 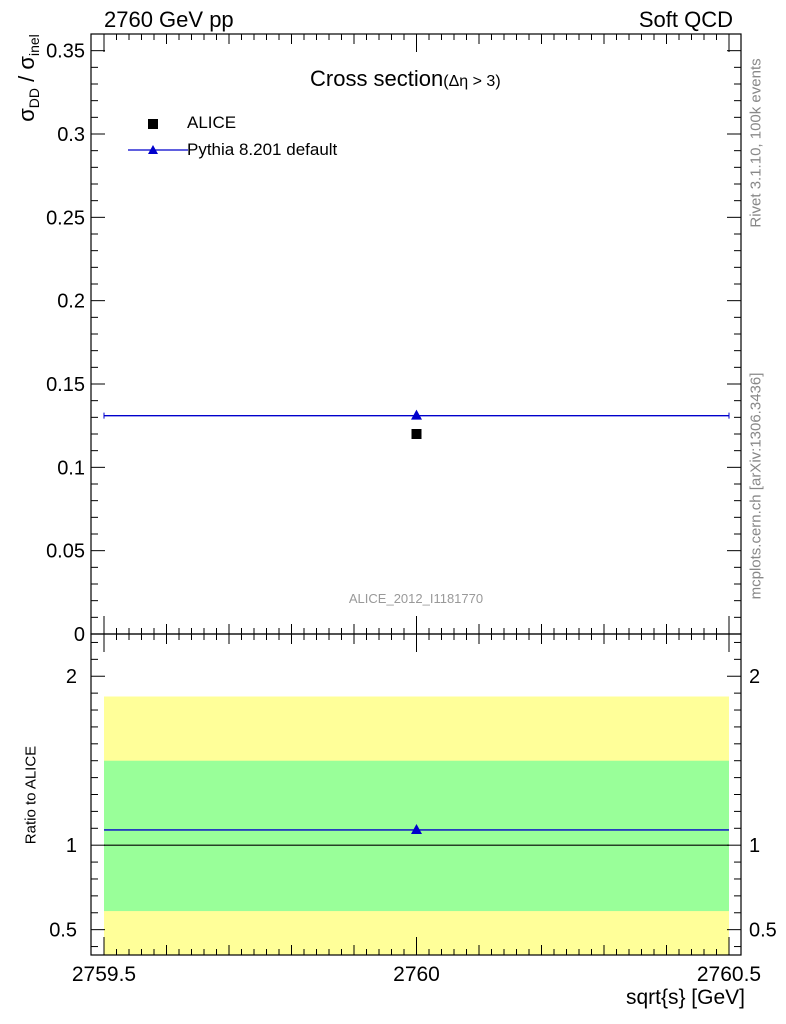 What do you see at coordinates (65, 52) in the screenshot?
I see `top-y-tick-label: 0.35` at bounding box center [65, 52].